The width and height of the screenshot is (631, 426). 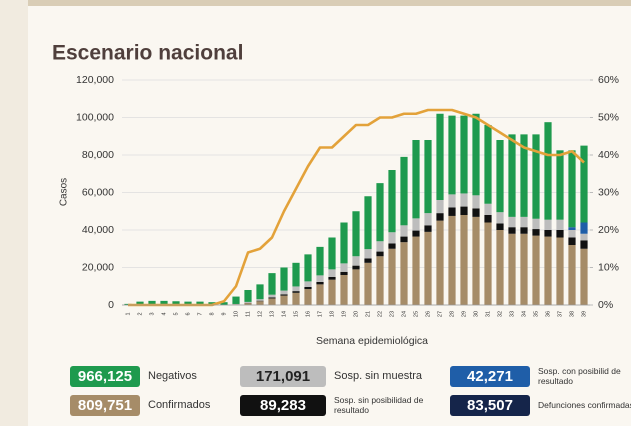 What do you see at coordinates (490, 405) in the screenshot?
I see `legend-box: 83,507` at bounding box center [490, 405].